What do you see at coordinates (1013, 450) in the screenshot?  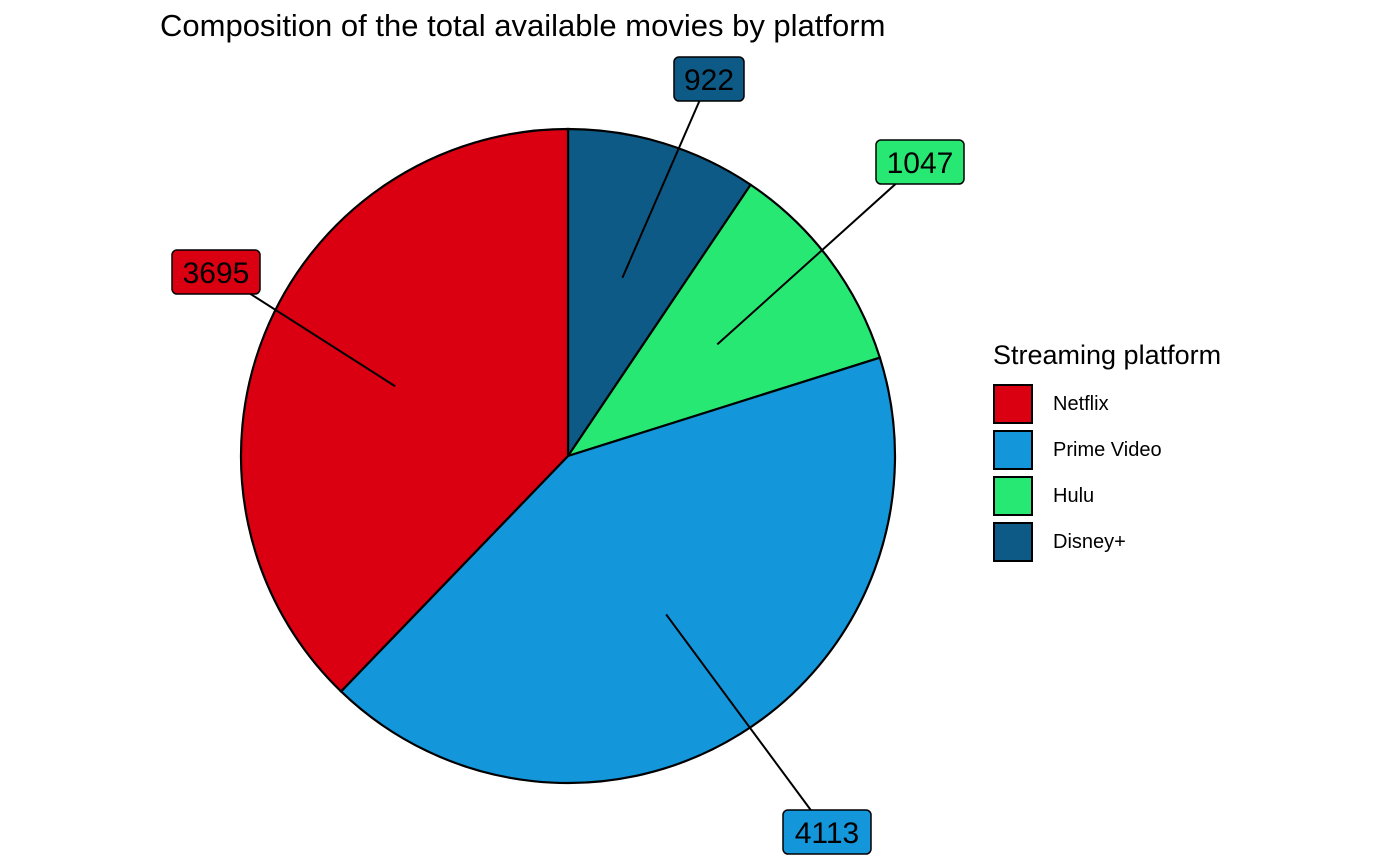 I see `legend-key-prime-video` at bounding box center [1013, 450].